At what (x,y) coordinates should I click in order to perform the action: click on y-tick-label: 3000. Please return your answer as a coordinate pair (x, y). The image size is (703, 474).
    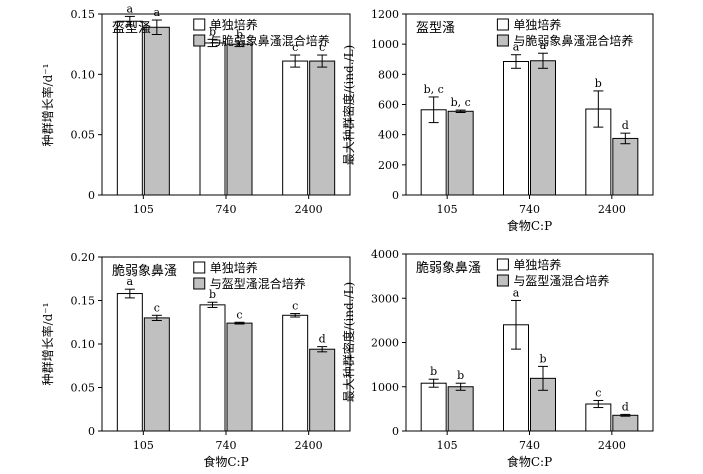
    Looking at the image, I should click on (385, 298).